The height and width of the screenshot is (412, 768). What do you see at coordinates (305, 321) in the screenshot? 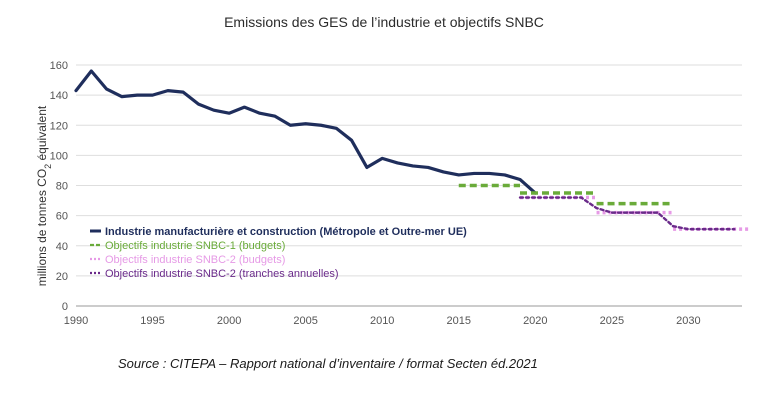
I see `x-tick-label-2005: 2005` at bounding box center [305, 321].